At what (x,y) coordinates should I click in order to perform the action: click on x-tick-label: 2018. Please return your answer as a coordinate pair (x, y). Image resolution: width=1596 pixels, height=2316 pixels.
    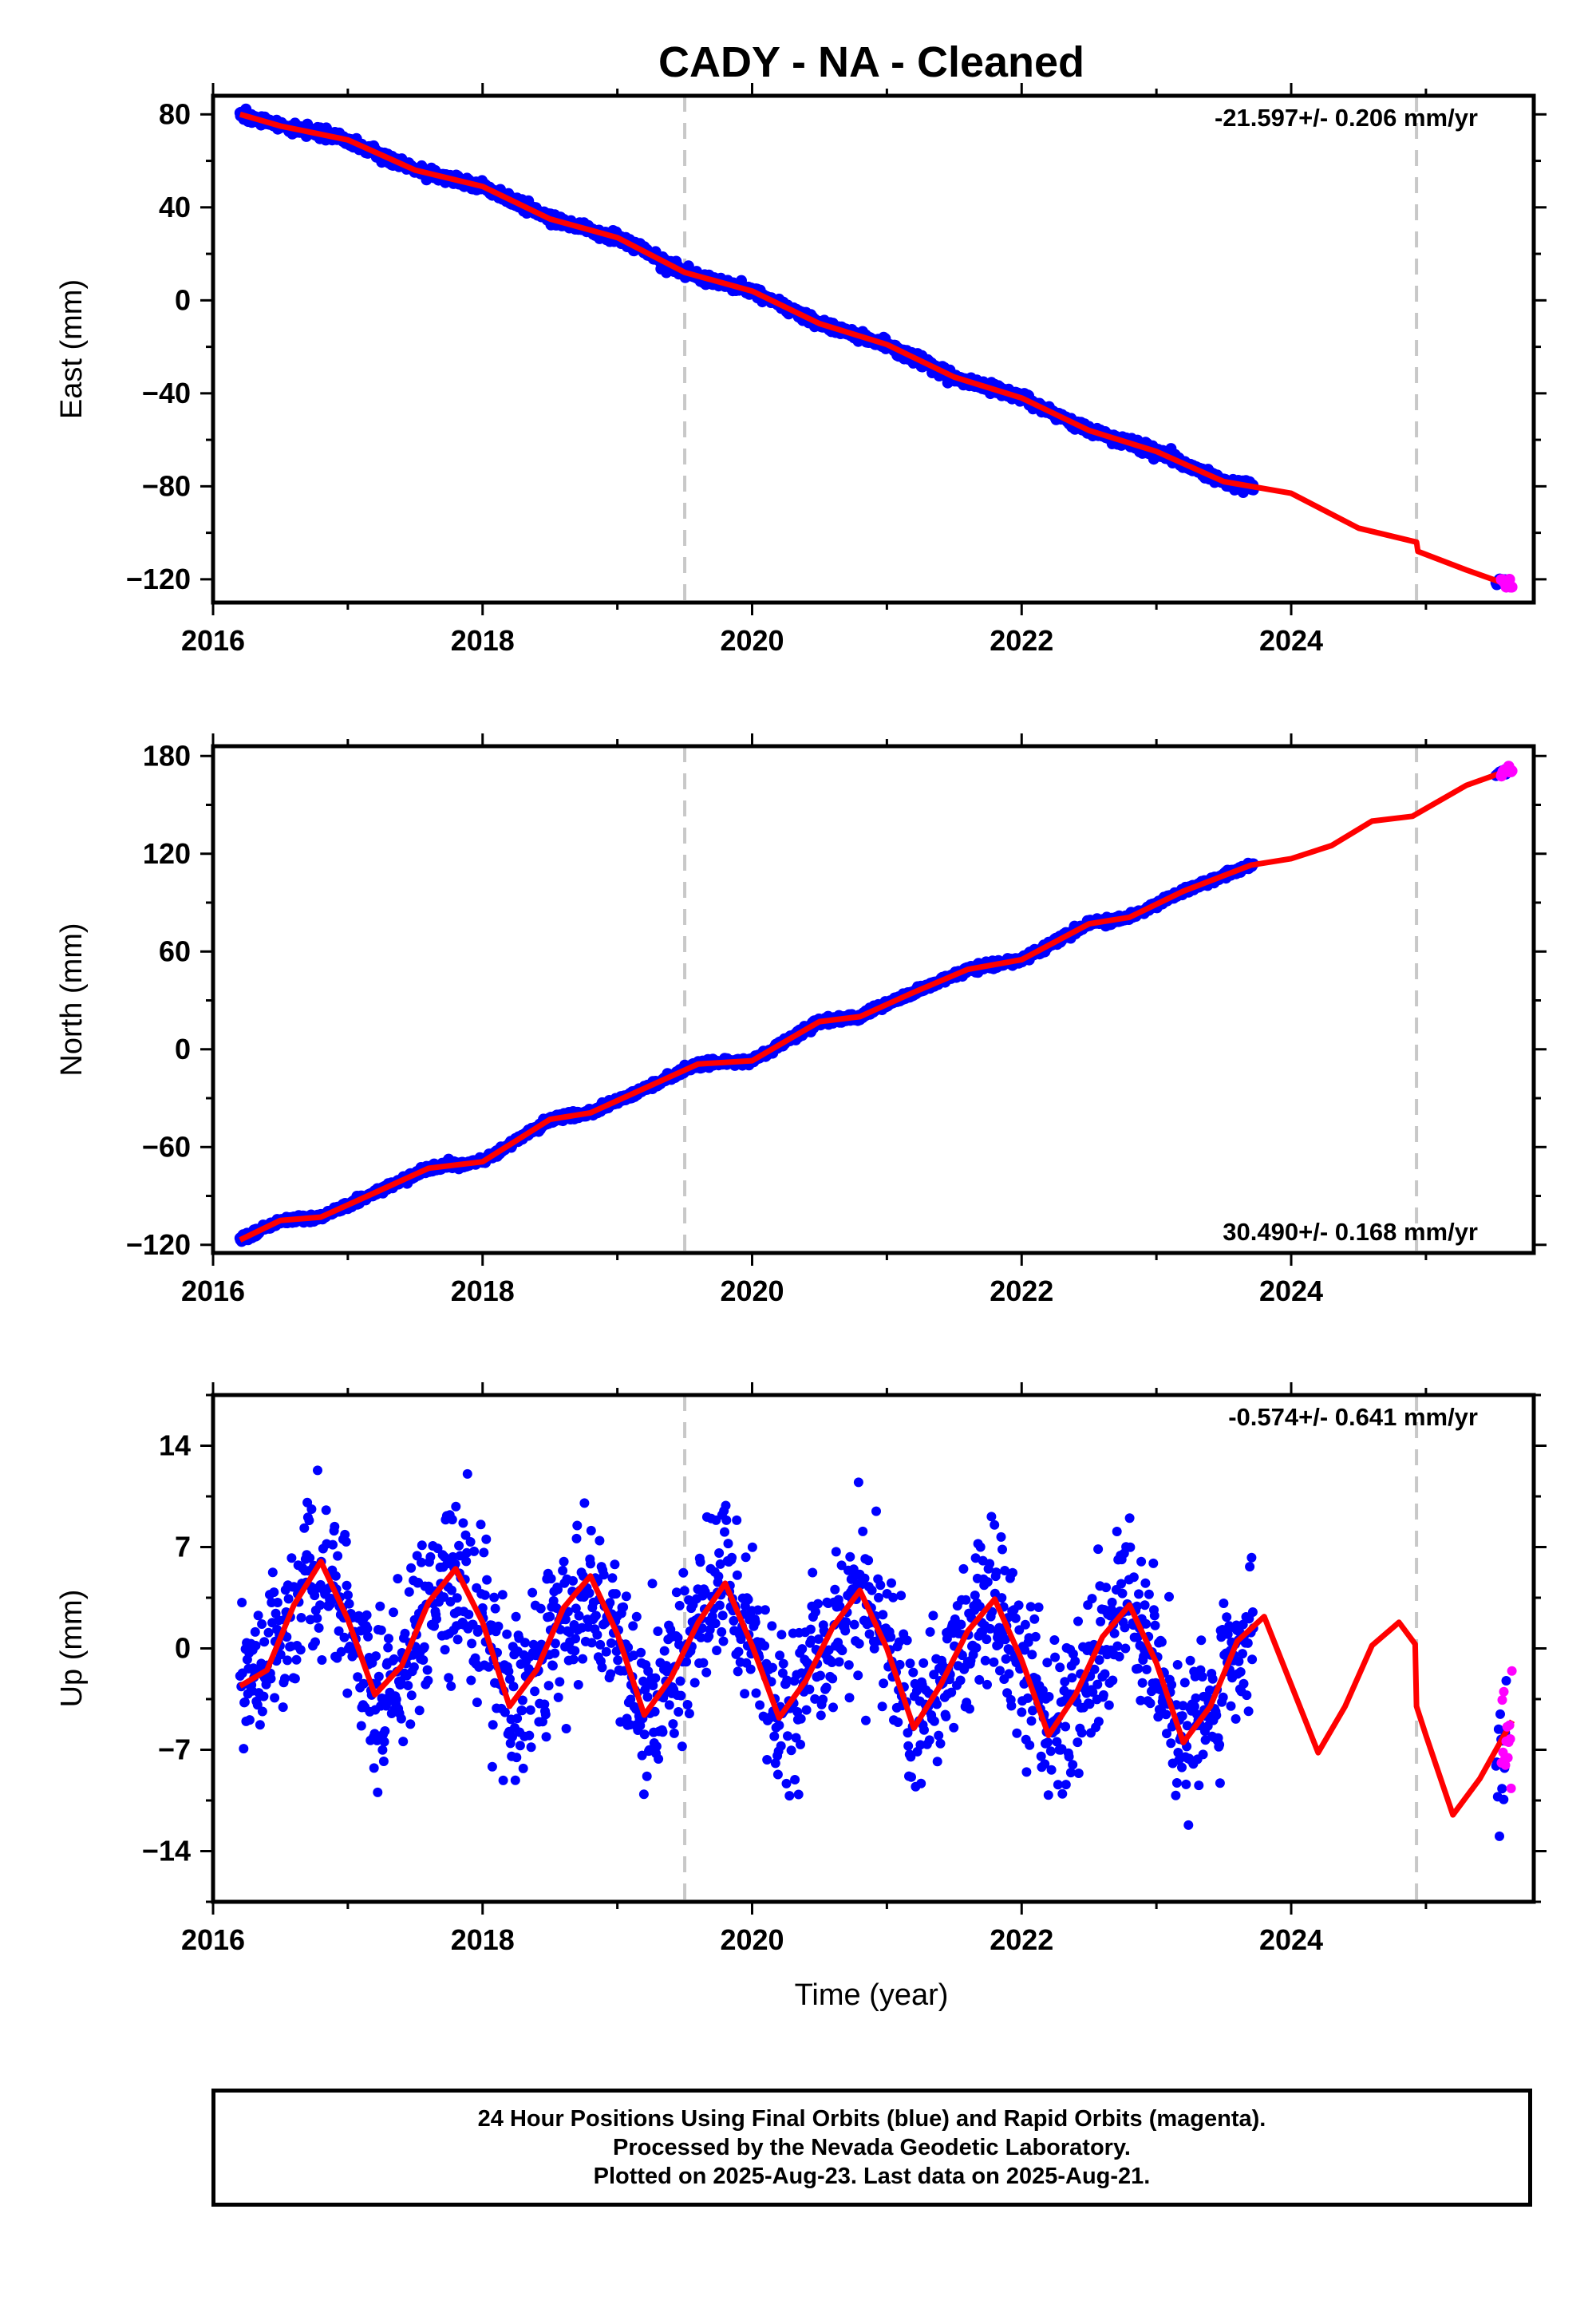
    Looking at the image, I should click on (483, 1291).